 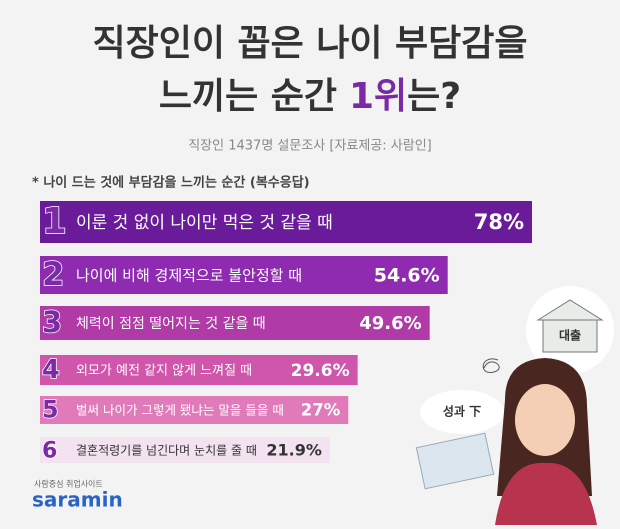 I want to click on bank-roof, so click(x=570, y=310).